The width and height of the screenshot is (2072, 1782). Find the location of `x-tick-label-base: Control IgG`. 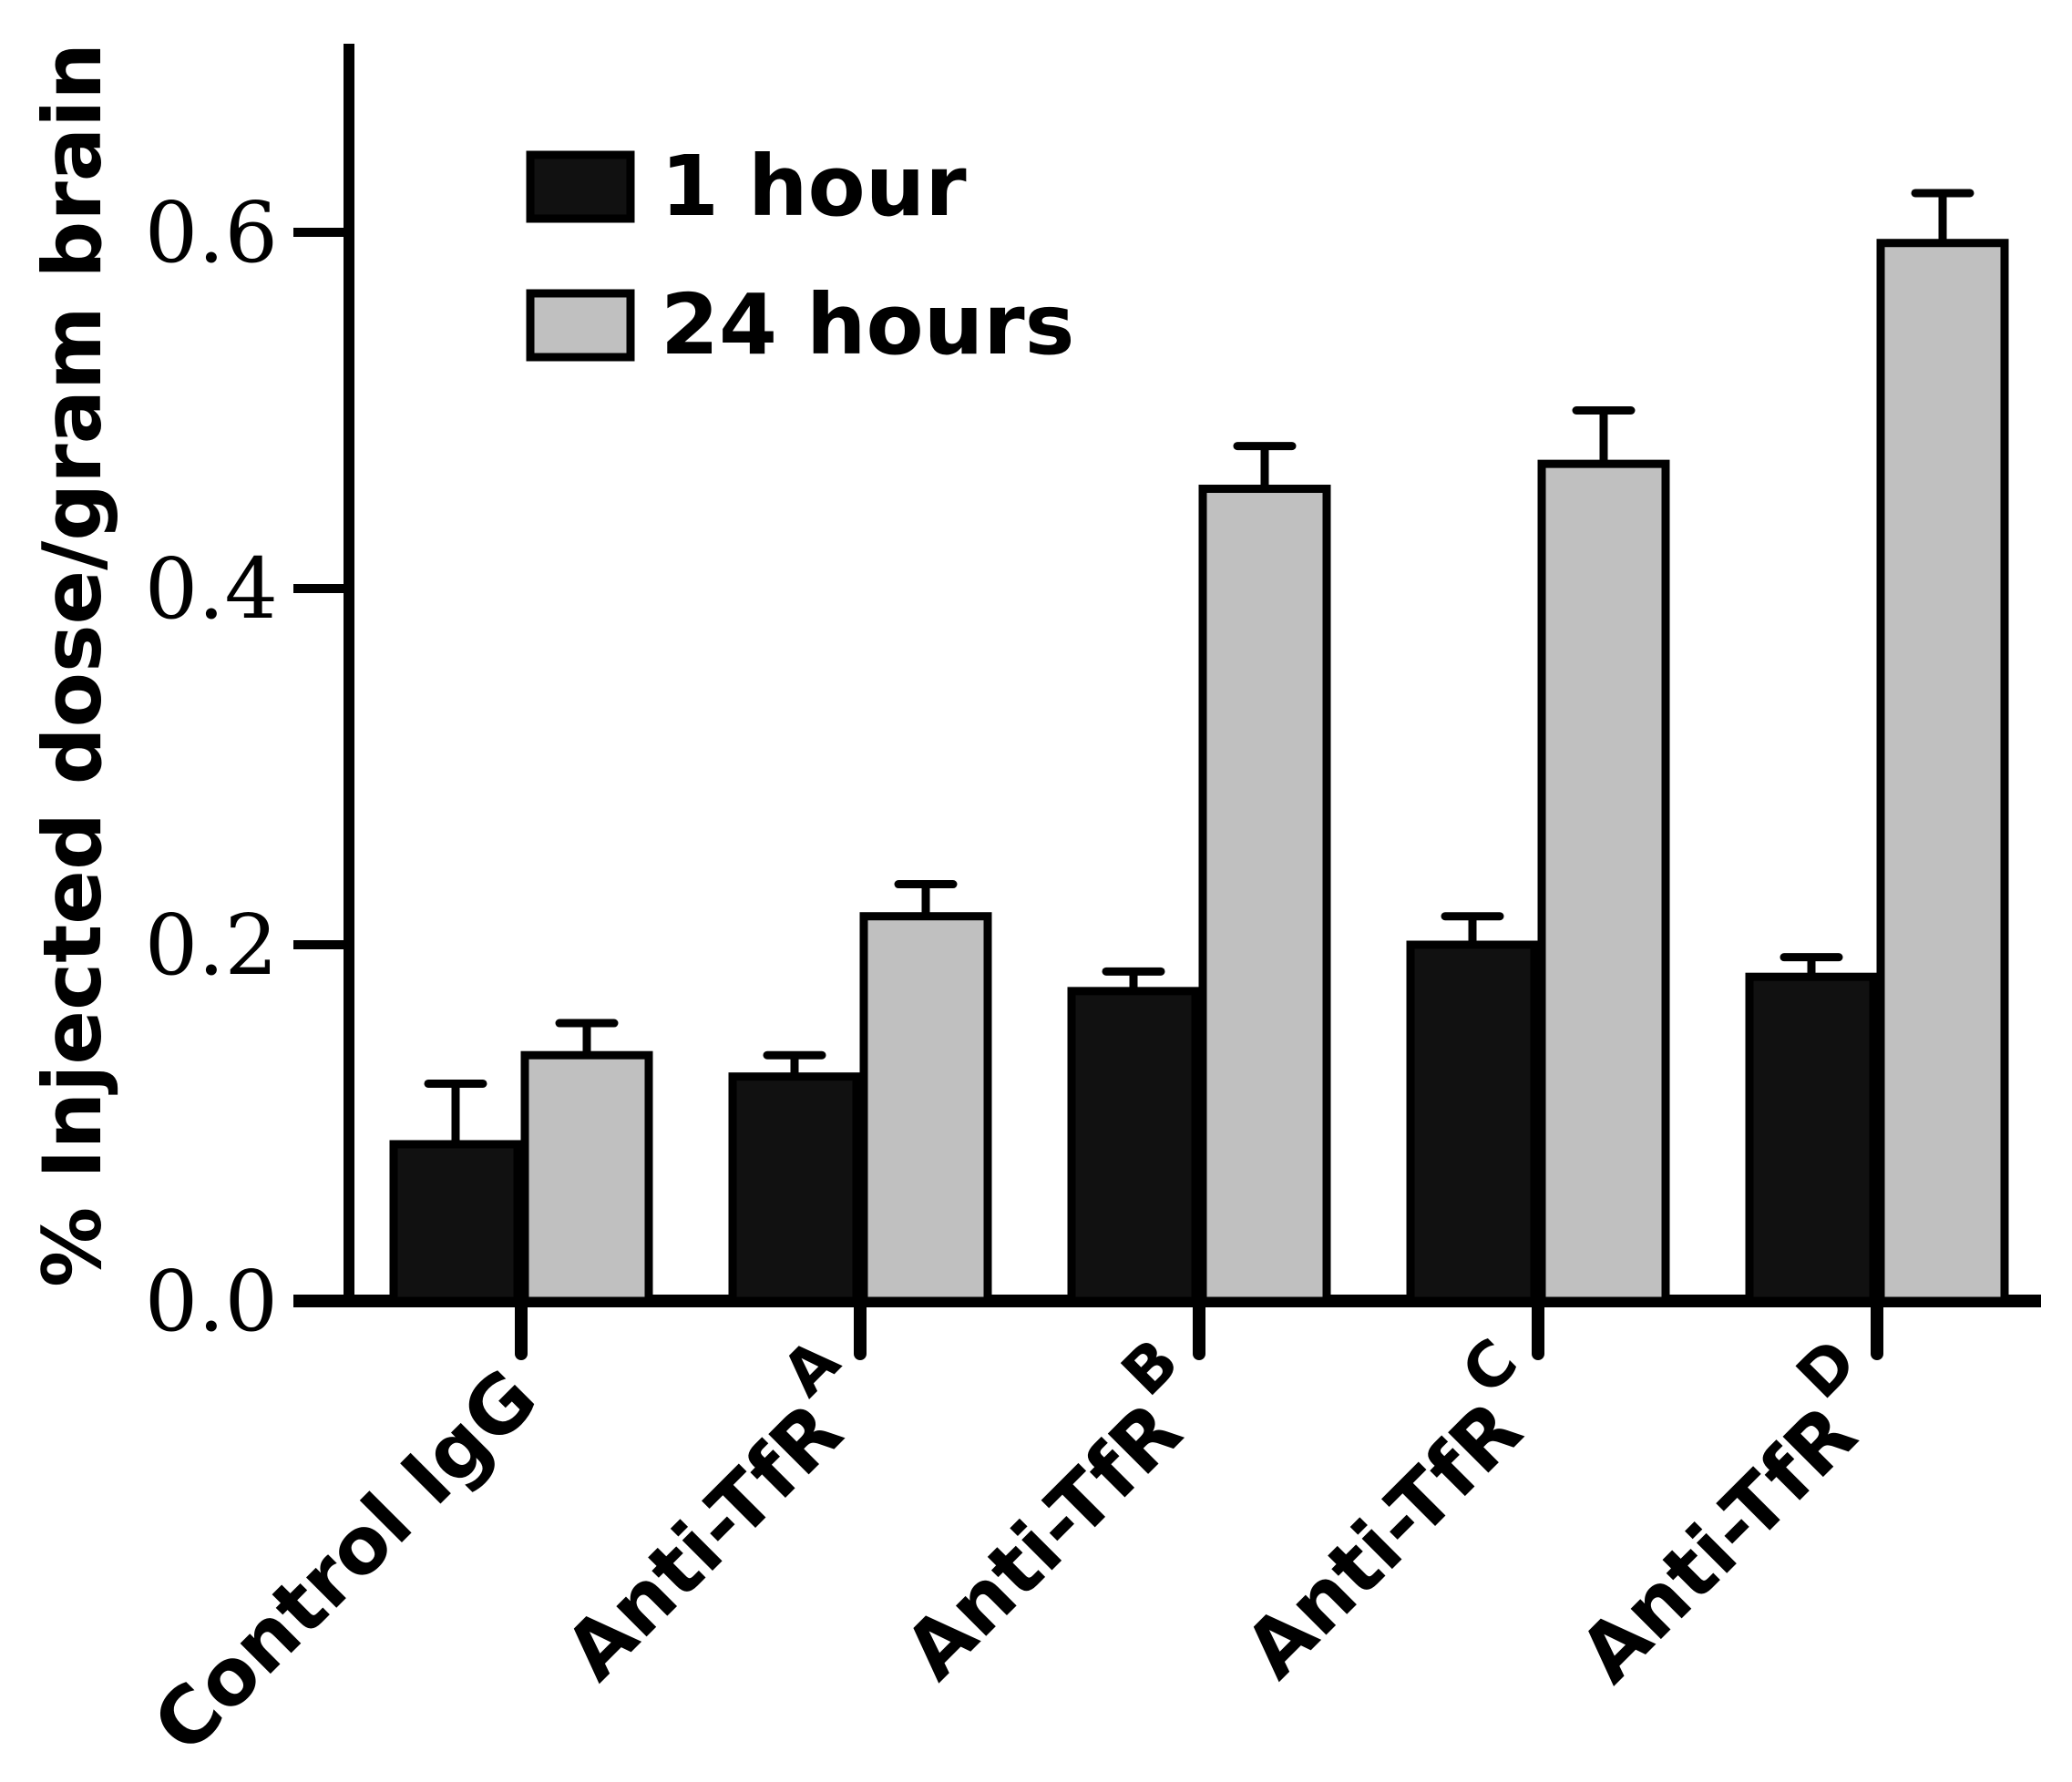

x-tick-label-base: Control IgG is located at coordinates (346, 1561).